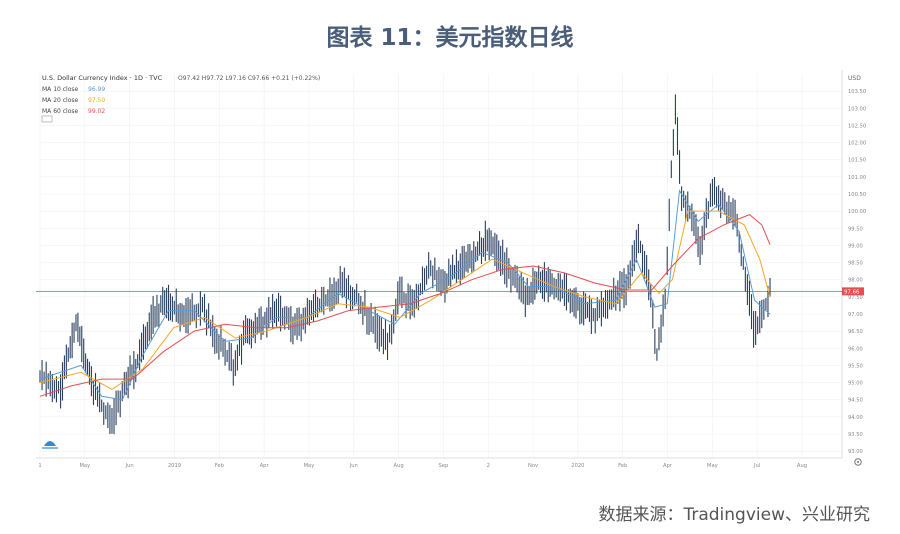 Image resolution: width=900 pixels, height=534 pixels. What do you see at coordinates (855, 418) in the screenshot?
I see `y-tick-label: 94.00` at bounding box center [855, 418].